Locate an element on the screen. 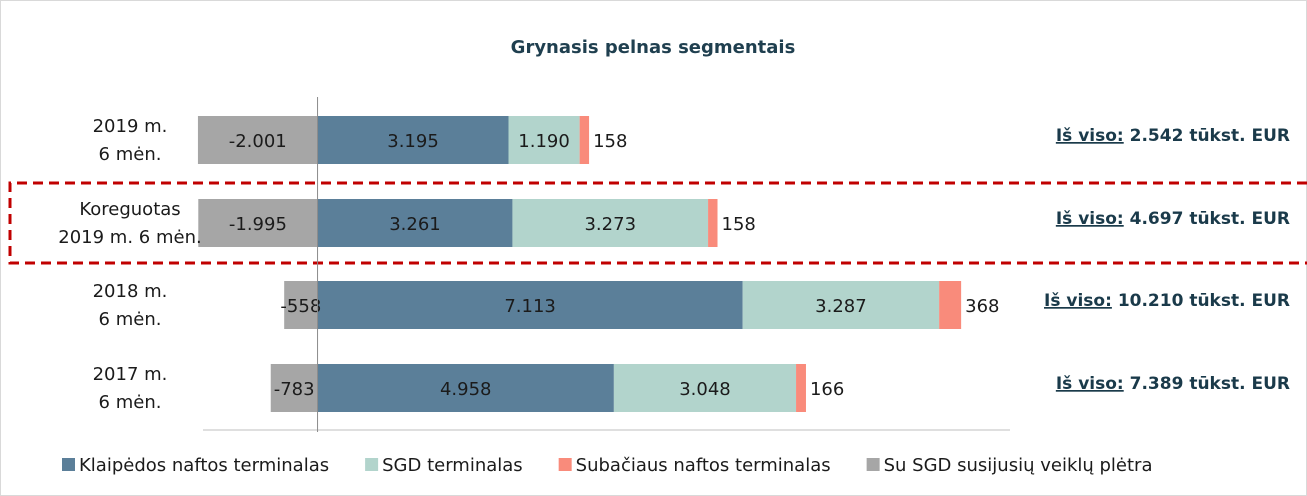 The image size is (1307, 496). legend-label: SGD terminalas is located at coordinates (452, 465).